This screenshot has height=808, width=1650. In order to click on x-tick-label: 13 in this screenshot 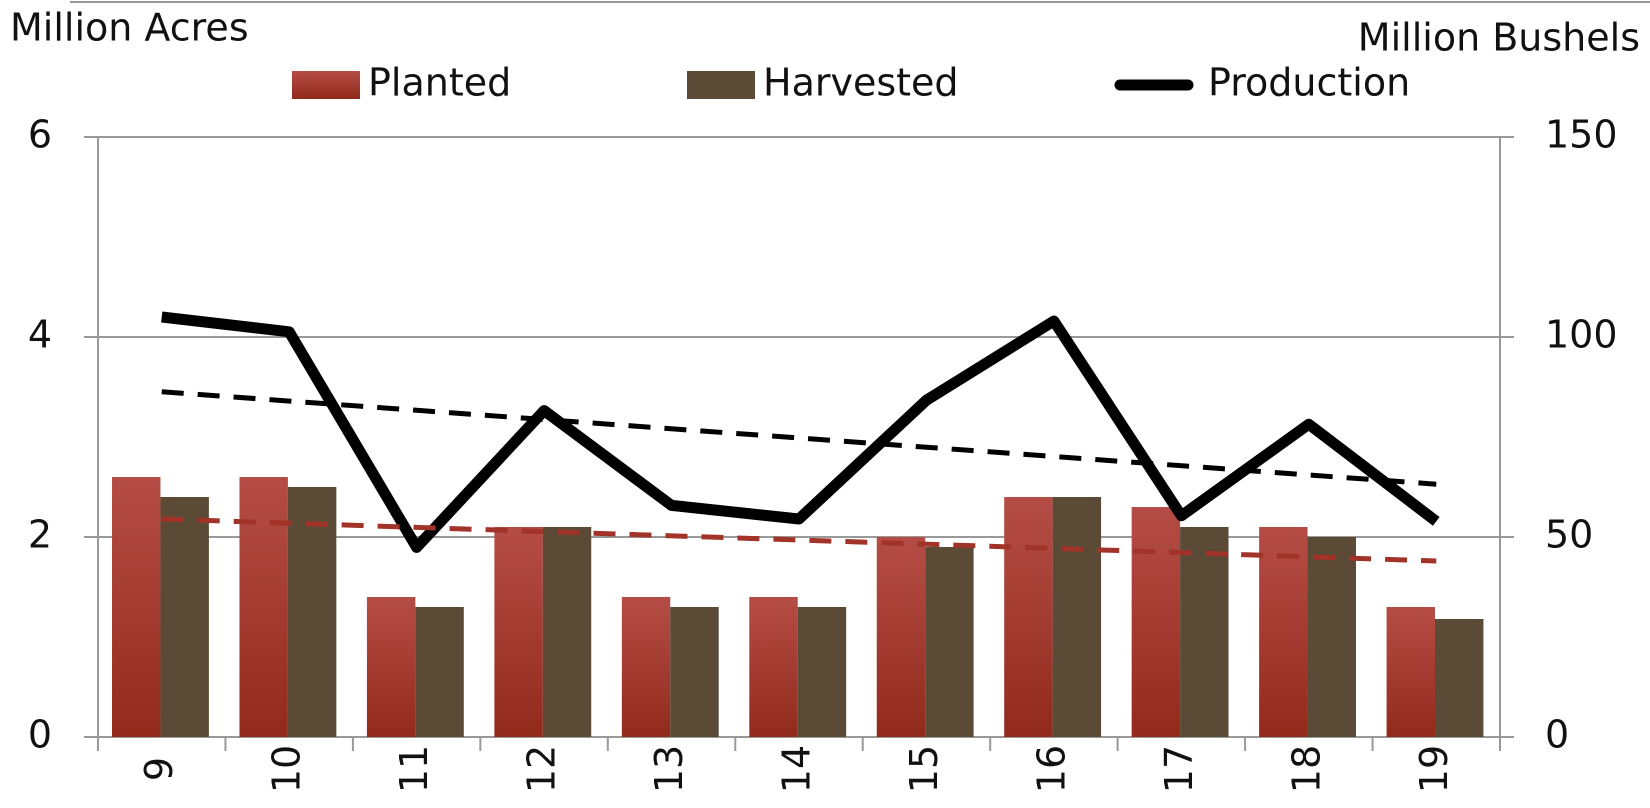, I will do `click(669, 769)`.